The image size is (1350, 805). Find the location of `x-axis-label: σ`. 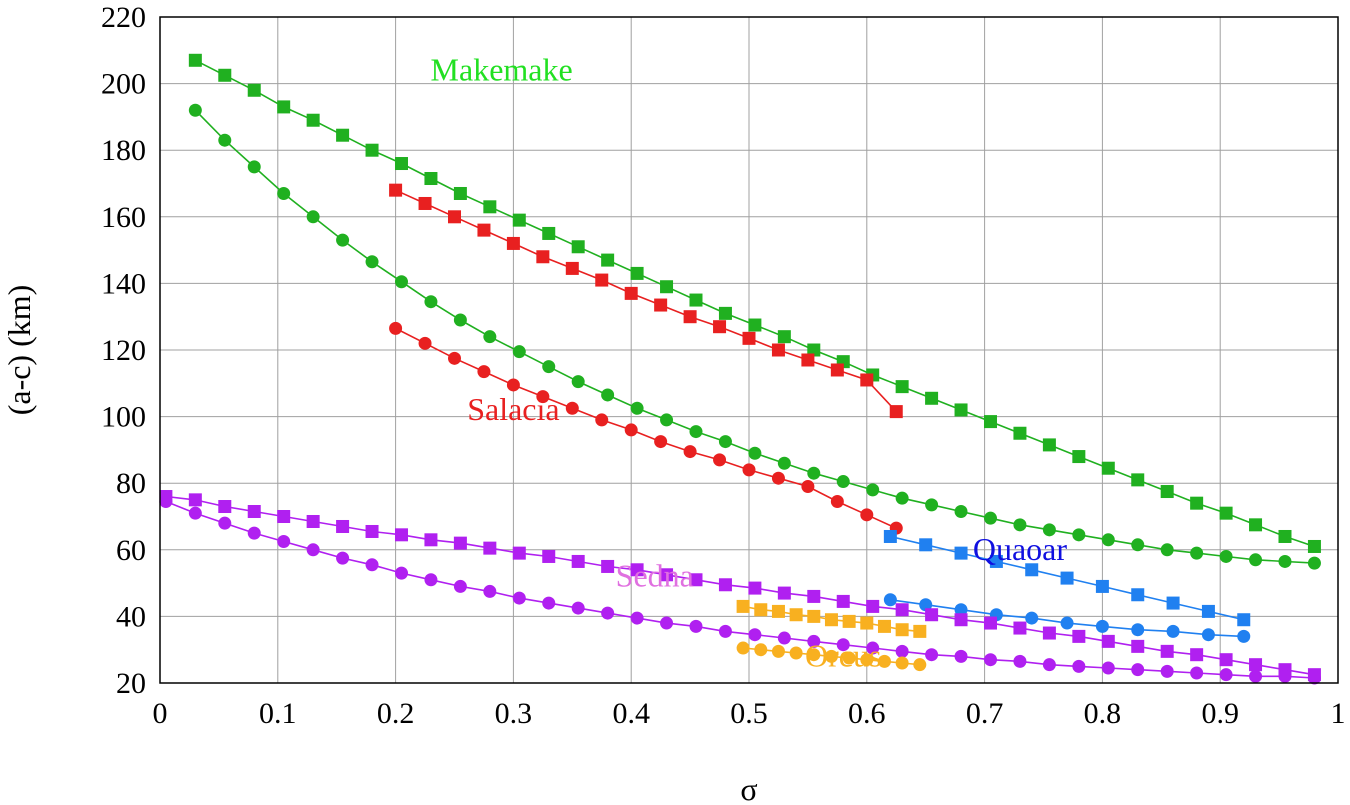

x-axis-label: σ is located at coordinates (748, 788).